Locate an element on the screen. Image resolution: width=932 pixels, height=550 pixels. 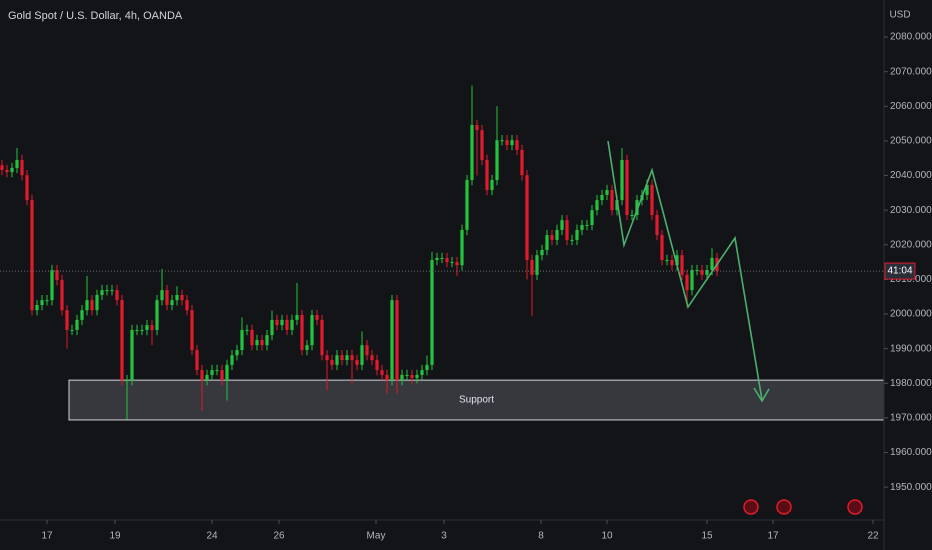
x-tick-label: 24 is located at coordinates (212, 536).